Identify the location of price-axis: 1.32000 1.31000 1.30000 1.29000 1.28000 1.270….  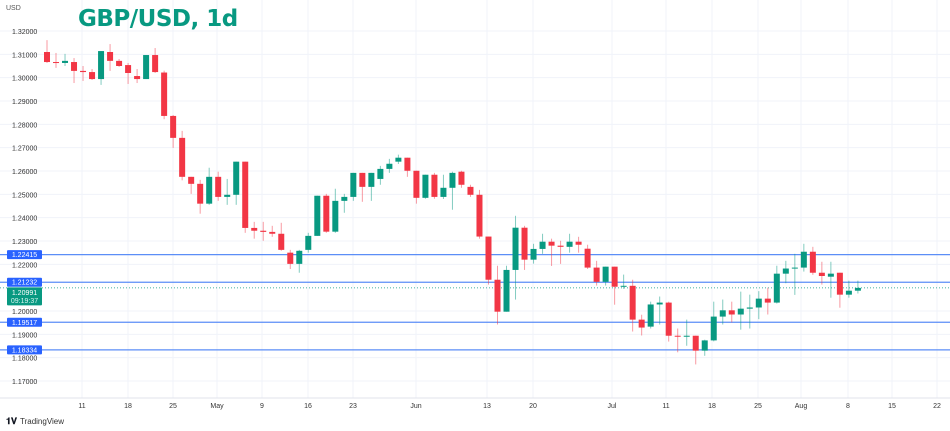
(24, 207).